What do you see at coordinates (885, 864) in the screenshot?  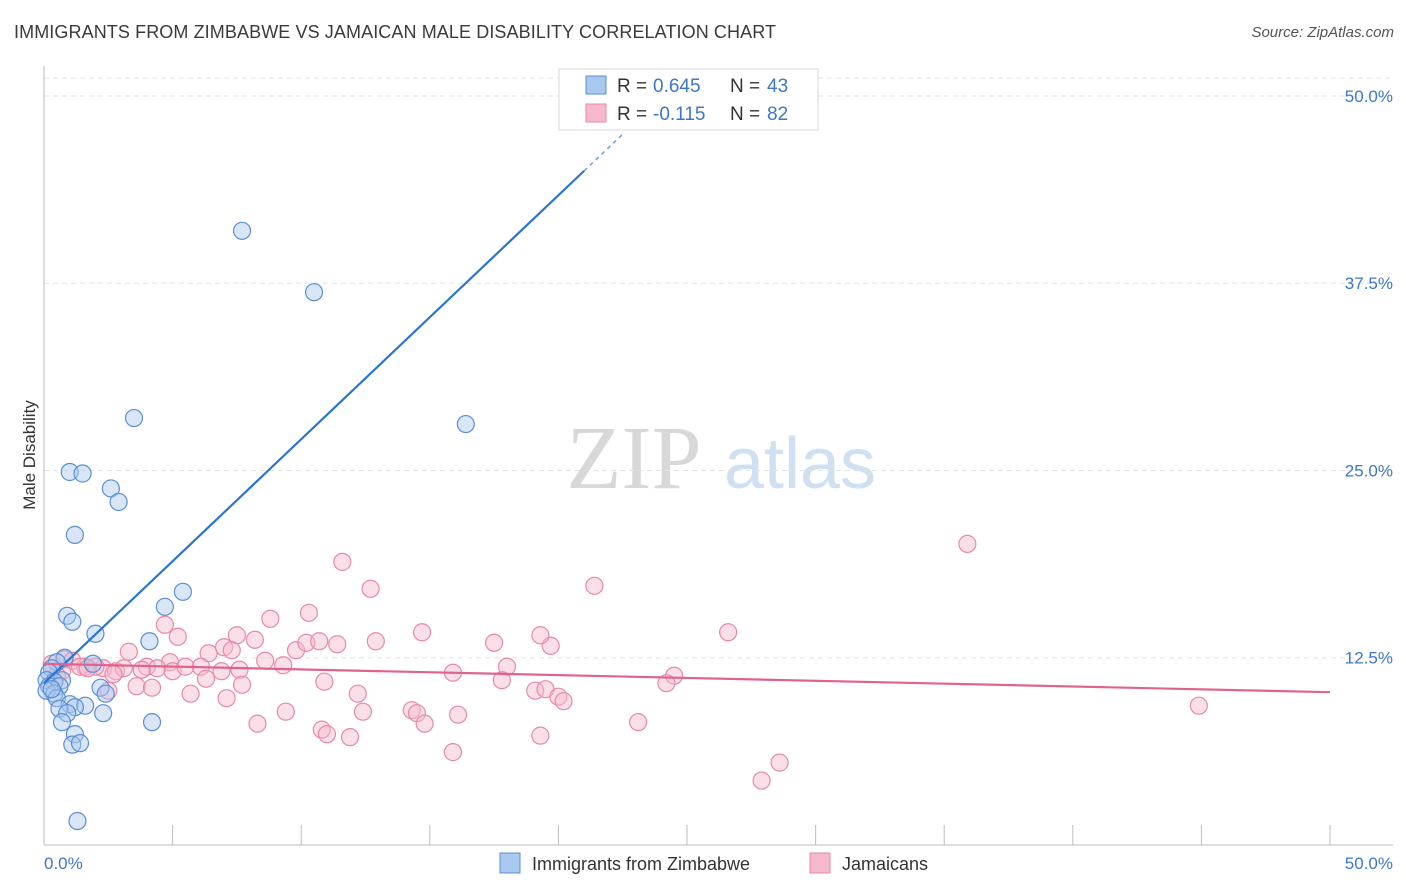 I see `legend-label-jamaicans: Jamaicans` at bounding box center [885, 864].